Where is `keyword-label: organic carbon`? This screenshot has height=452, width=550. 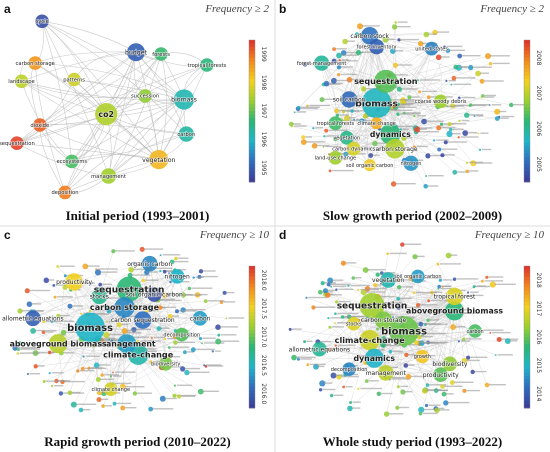
keyword-label: organic carbon is located at coordinates (149, 264).